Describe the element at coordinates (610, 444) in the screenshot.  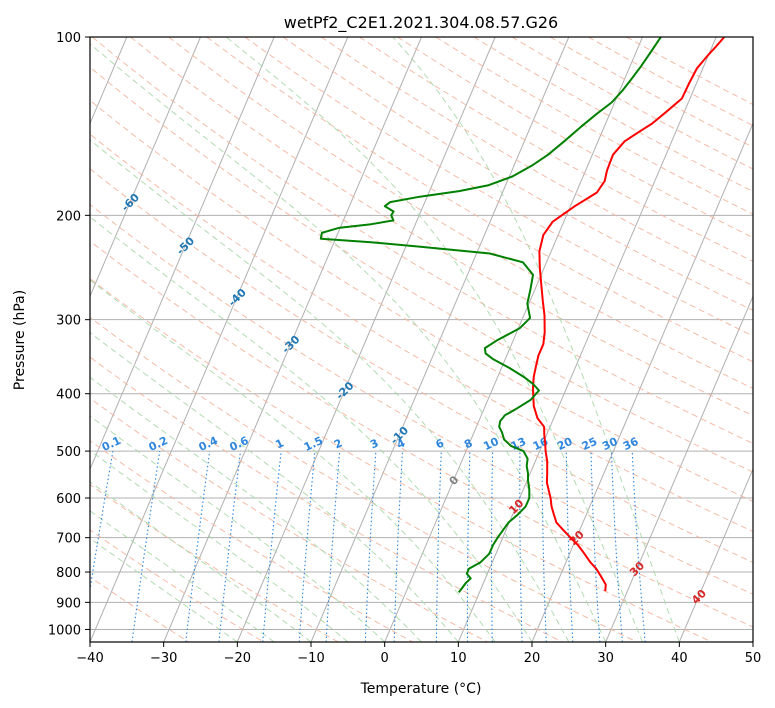
I see `mixing-ratio-label: 30` at that location.